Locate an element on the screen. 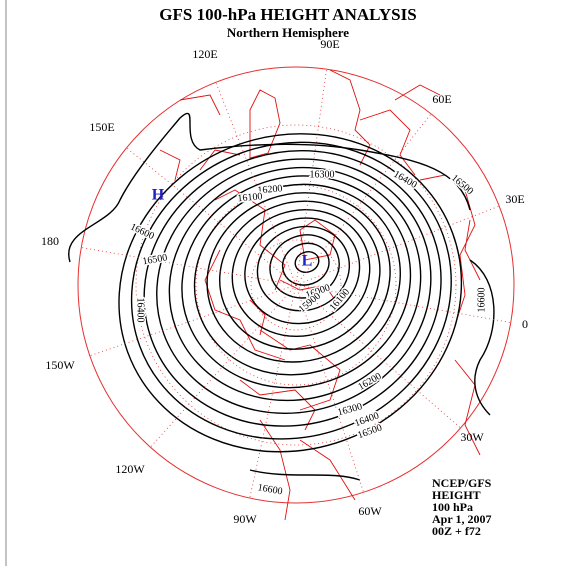  contour-label: 16100 is located at coordinates (250, 197).